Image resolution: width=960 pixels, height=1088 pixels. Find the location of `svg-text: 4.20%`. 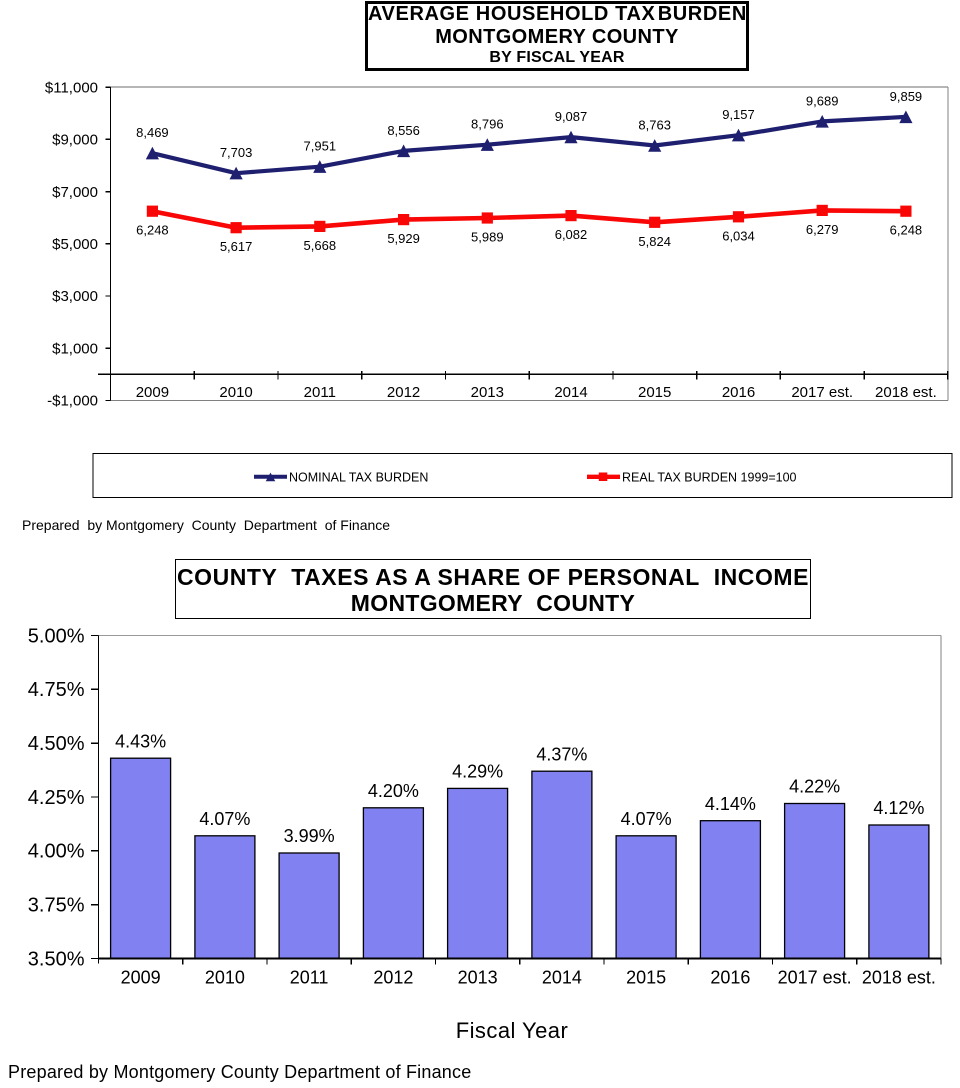

svg-text: 4.20% is located at coordinates (393, 791).